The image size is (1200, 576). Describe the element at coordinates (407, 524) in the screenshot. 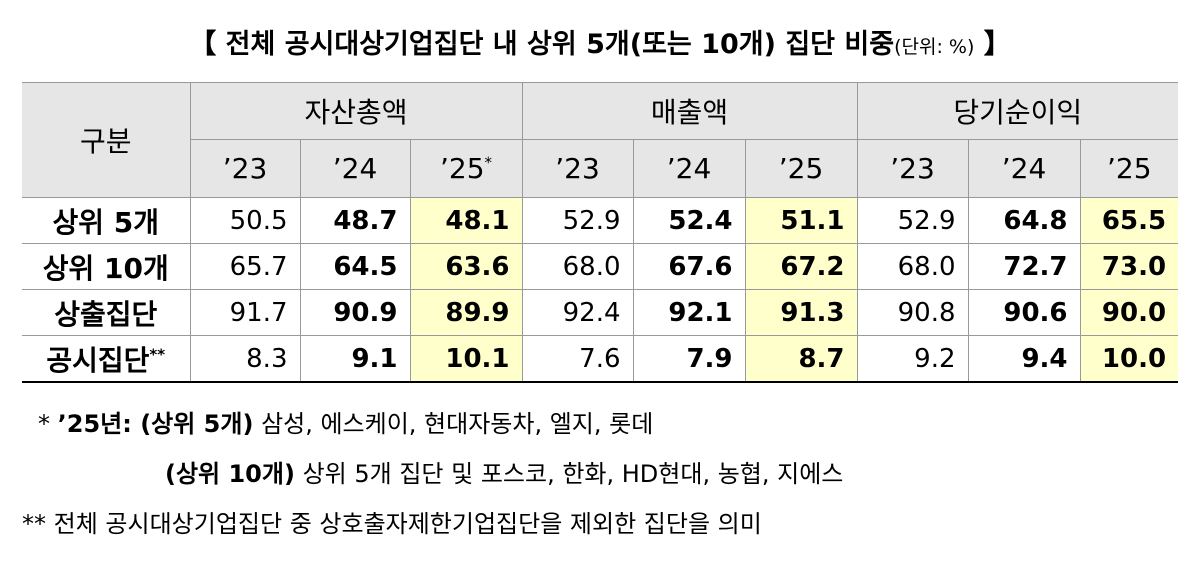

I see `note-text: 전체 공시대상기업집단 중 상호출자제한기업집단을 제외한 집단을 의미` at that location.